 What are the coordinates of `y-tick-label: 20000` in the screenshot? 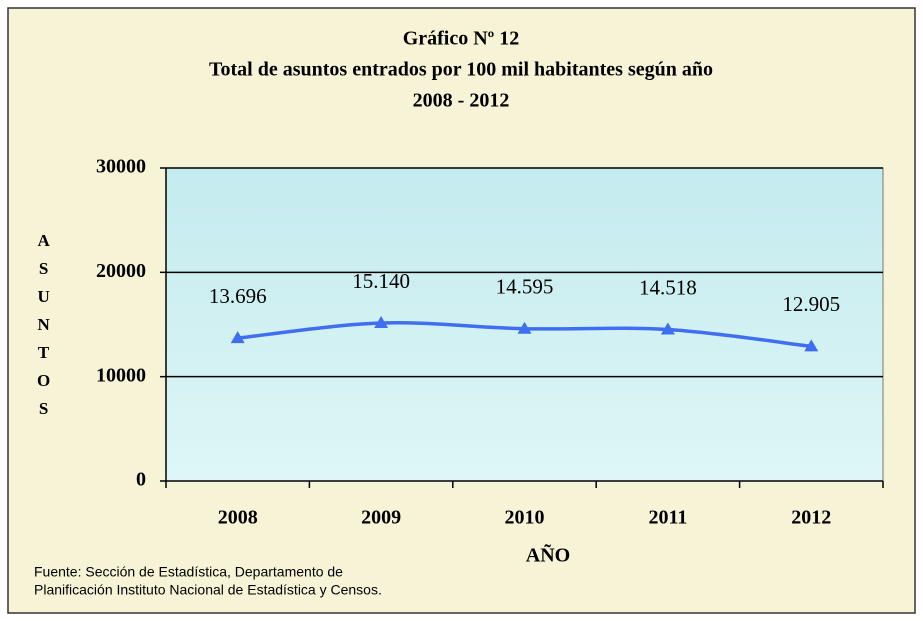 It's located at (121, 271).